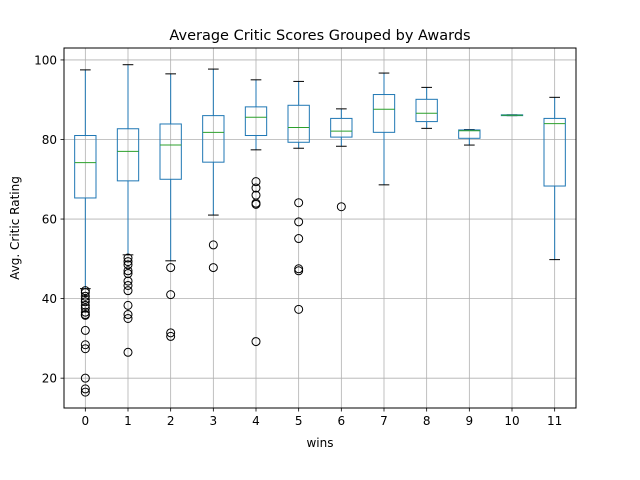 Image resolution: width=640 pixels, height=480 pixels. Describe the element at coordinates (214, 421) in the screenshot. I see `x-tick-label: 3` at that location.